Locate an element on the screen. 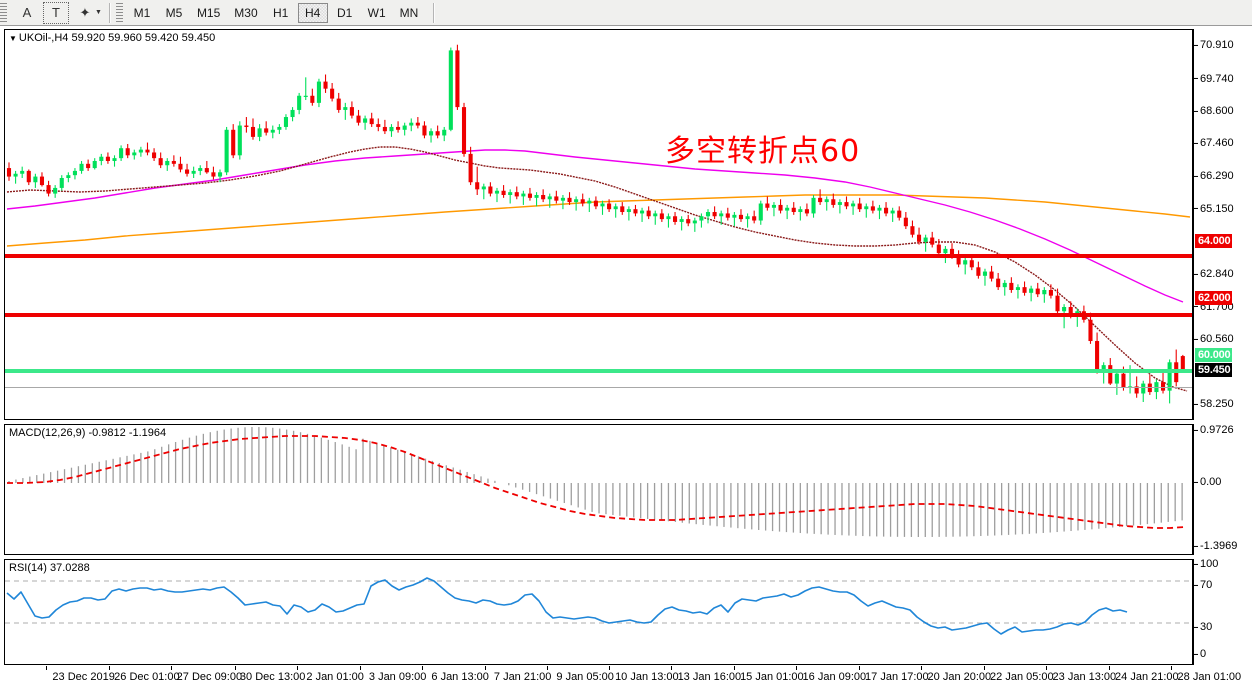 Image resolution: width=1252 pixels, height=694 pixels. toolbar-grip is located at coordinates (3, 12).